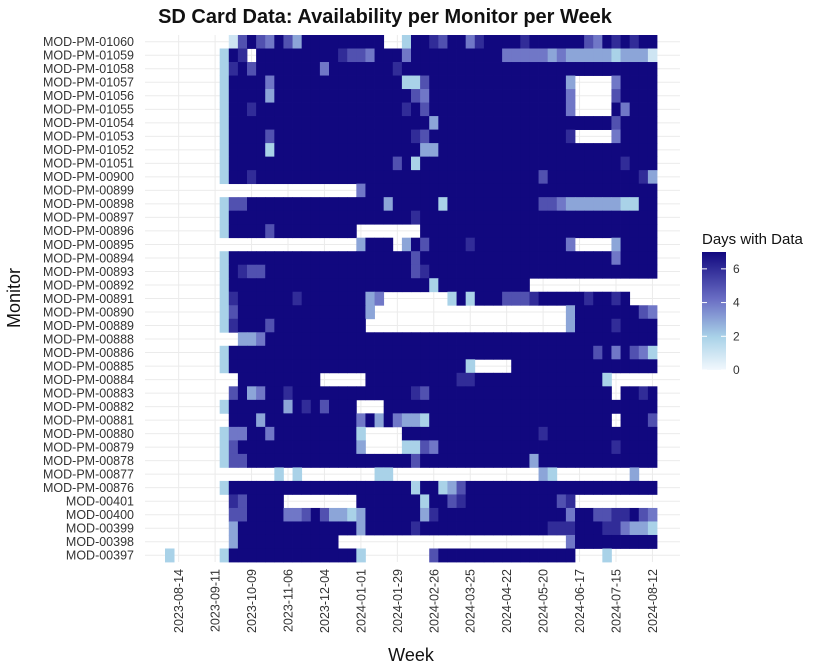 Image resolution: width=824 pixels, height=672 pixels. What do you see at coordinates (88, 83) in the screenshot?
I see `y-tick-label: MOD-PM-01057` at bounding box center [88, 83].